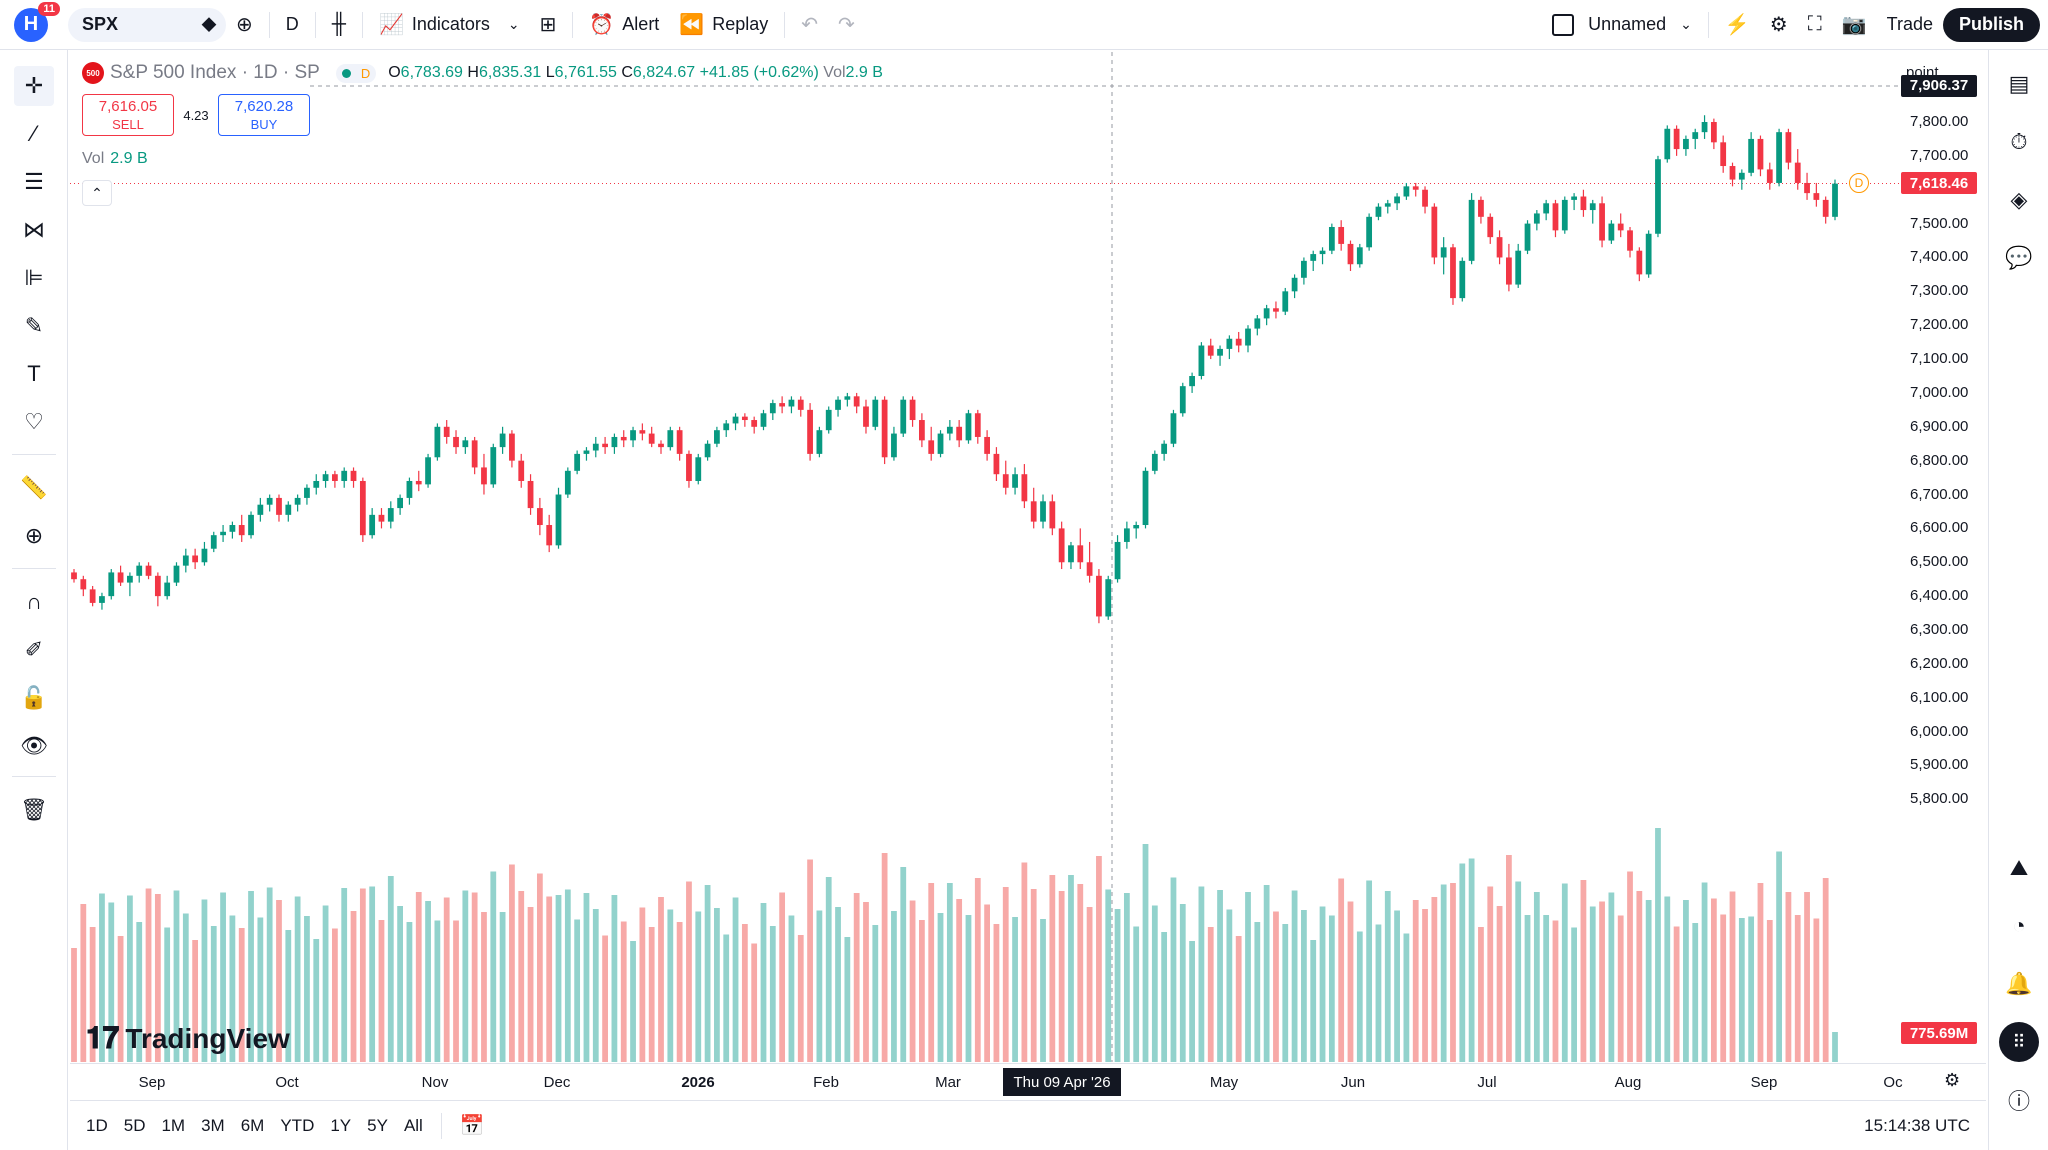 Image resolution: width=2048 pixels, height=1150 pixels. I want to click on help-button: ⓘ, so click(2019, 1100).